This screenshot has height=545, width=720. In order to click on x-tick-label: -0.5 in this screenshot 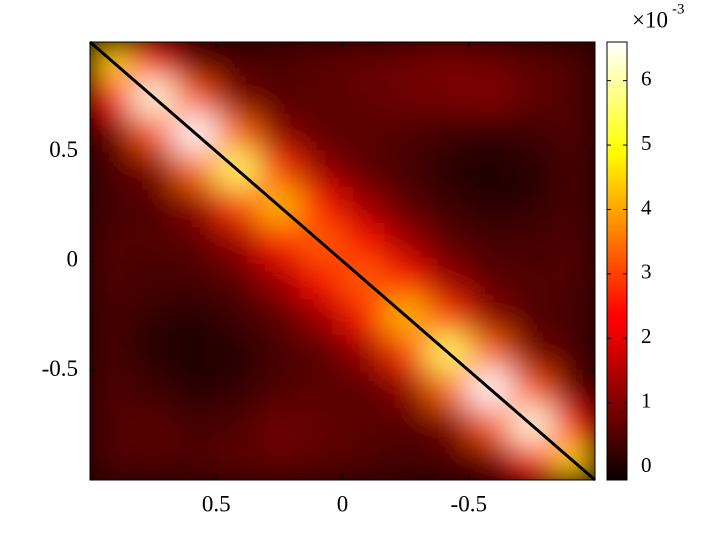, I will do `click(469, 503)`.